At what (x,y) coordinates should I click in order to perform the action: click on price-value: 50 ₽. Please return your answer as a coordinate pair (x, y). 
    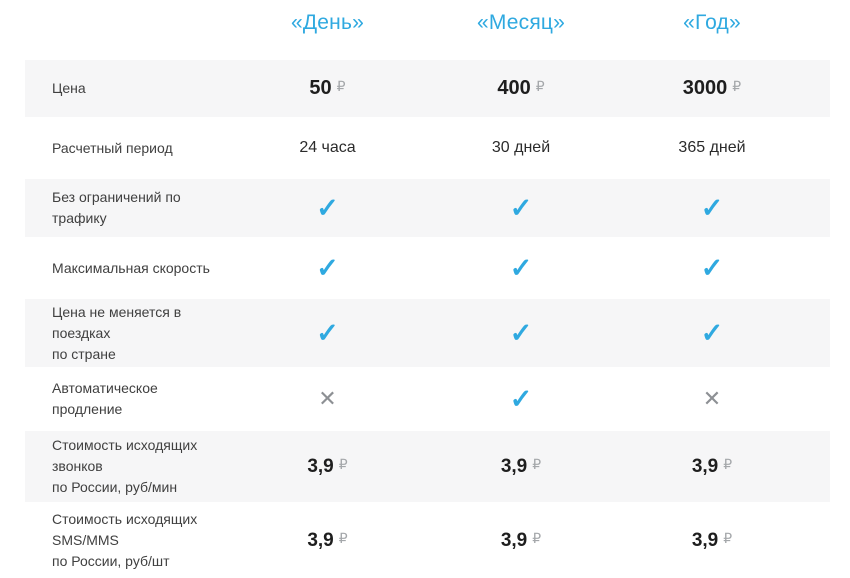
    Looking at the image, I should click on (327, 88).